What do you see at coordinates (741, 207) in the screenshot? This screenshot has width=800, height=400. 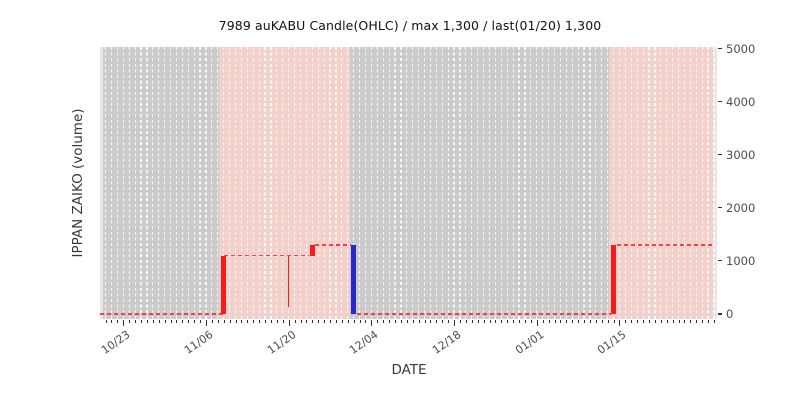 I see `y-tick-label: 2000` at bounding box center [741, 207].